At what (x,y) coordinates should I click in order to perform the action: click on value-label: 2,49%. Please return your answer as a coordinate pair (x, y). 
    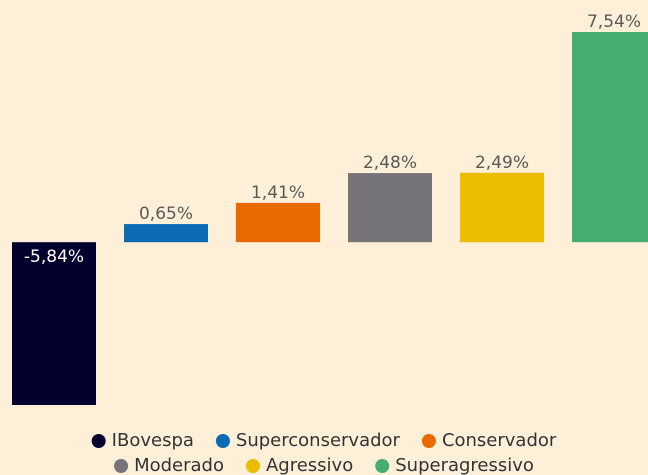
    Looking at the image, I should click on (502, 163).